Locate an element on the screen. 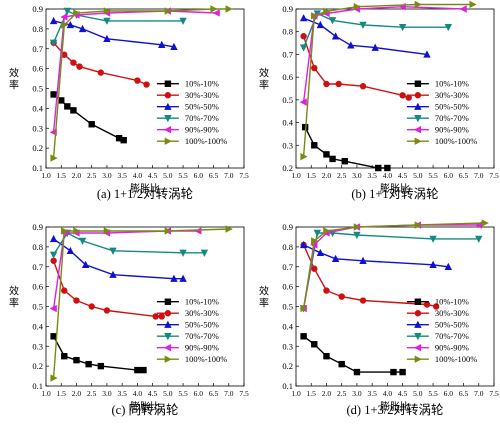 The image size is (500, 434). series-10pct-10pct is located at coordinates (346, 147).